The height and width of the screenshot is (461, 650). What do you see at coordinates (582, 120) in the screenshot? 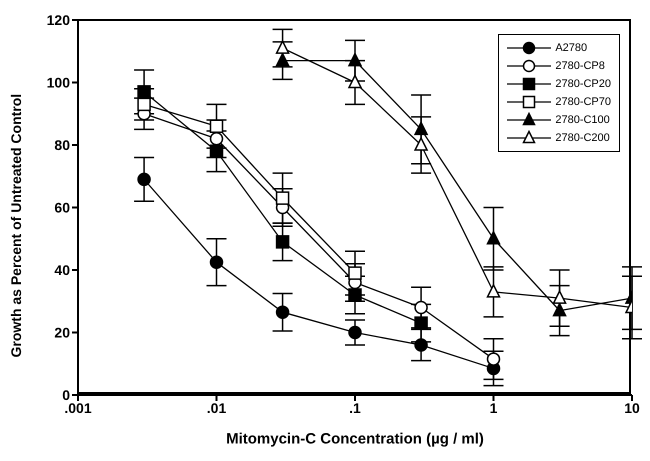
I see `legend-label: 2780-C100` at bounding box center [582, 120].